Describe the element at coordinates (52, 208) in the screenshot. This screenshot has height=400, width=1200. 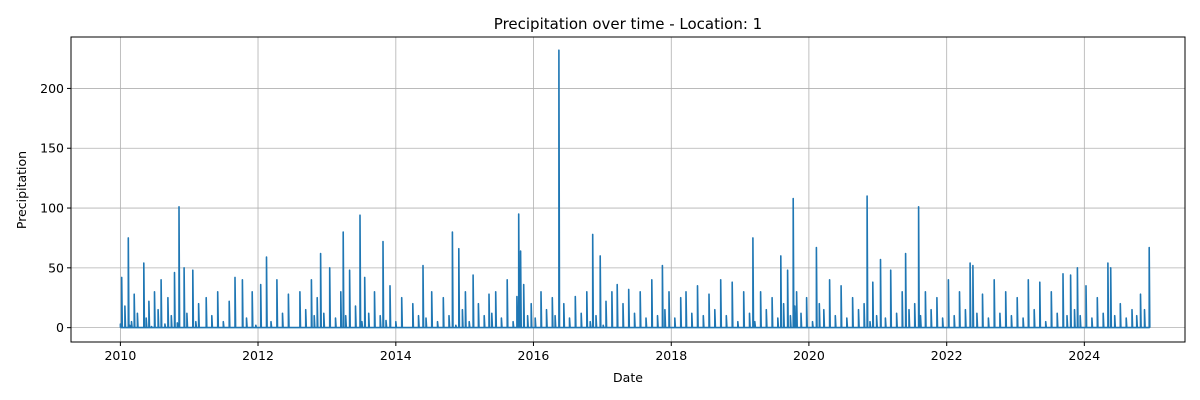
I see `y-tick-label: 100` at that location.